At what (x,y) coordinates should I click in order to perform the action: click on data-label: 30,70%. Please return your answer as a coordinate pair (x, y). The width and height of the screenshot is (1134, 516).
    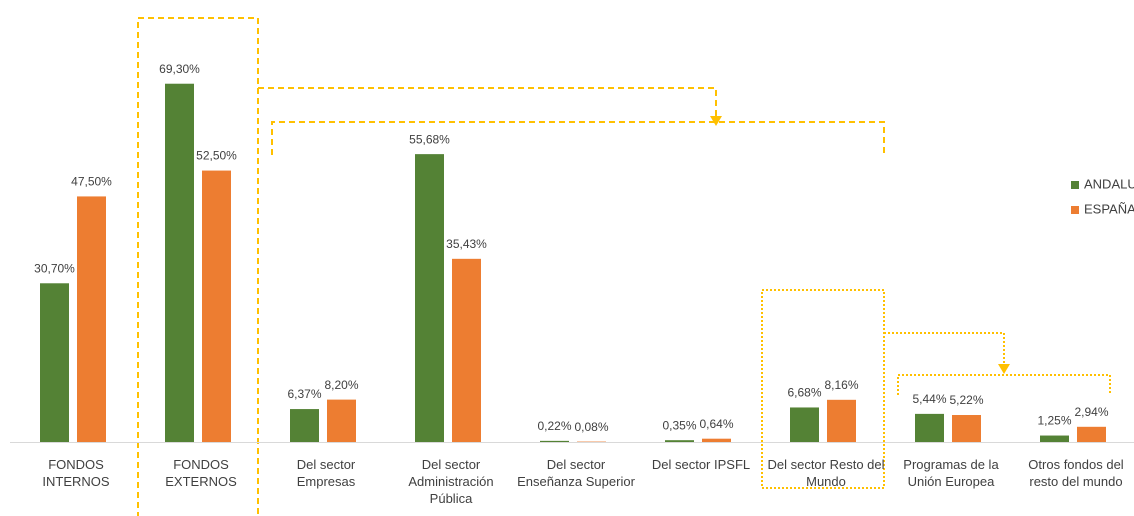
    Looking at the image, I should click on (54, 268).